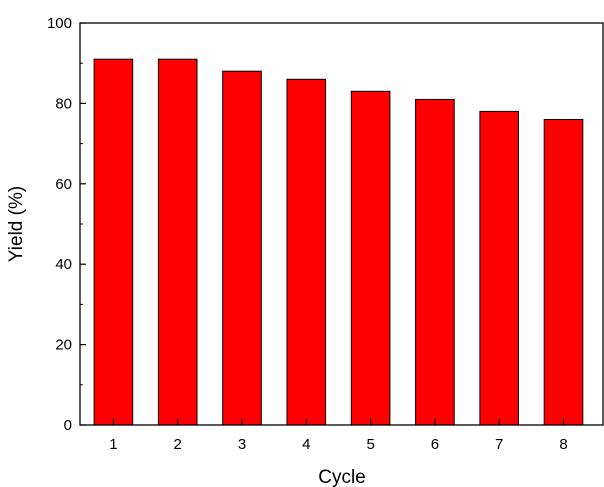 This screenshot has width=604, height=487. What do you see at coordinates (16, 224) in the screenshot?
I see `y-axis-title: Yield (%)` at bounding box center [16, 224].